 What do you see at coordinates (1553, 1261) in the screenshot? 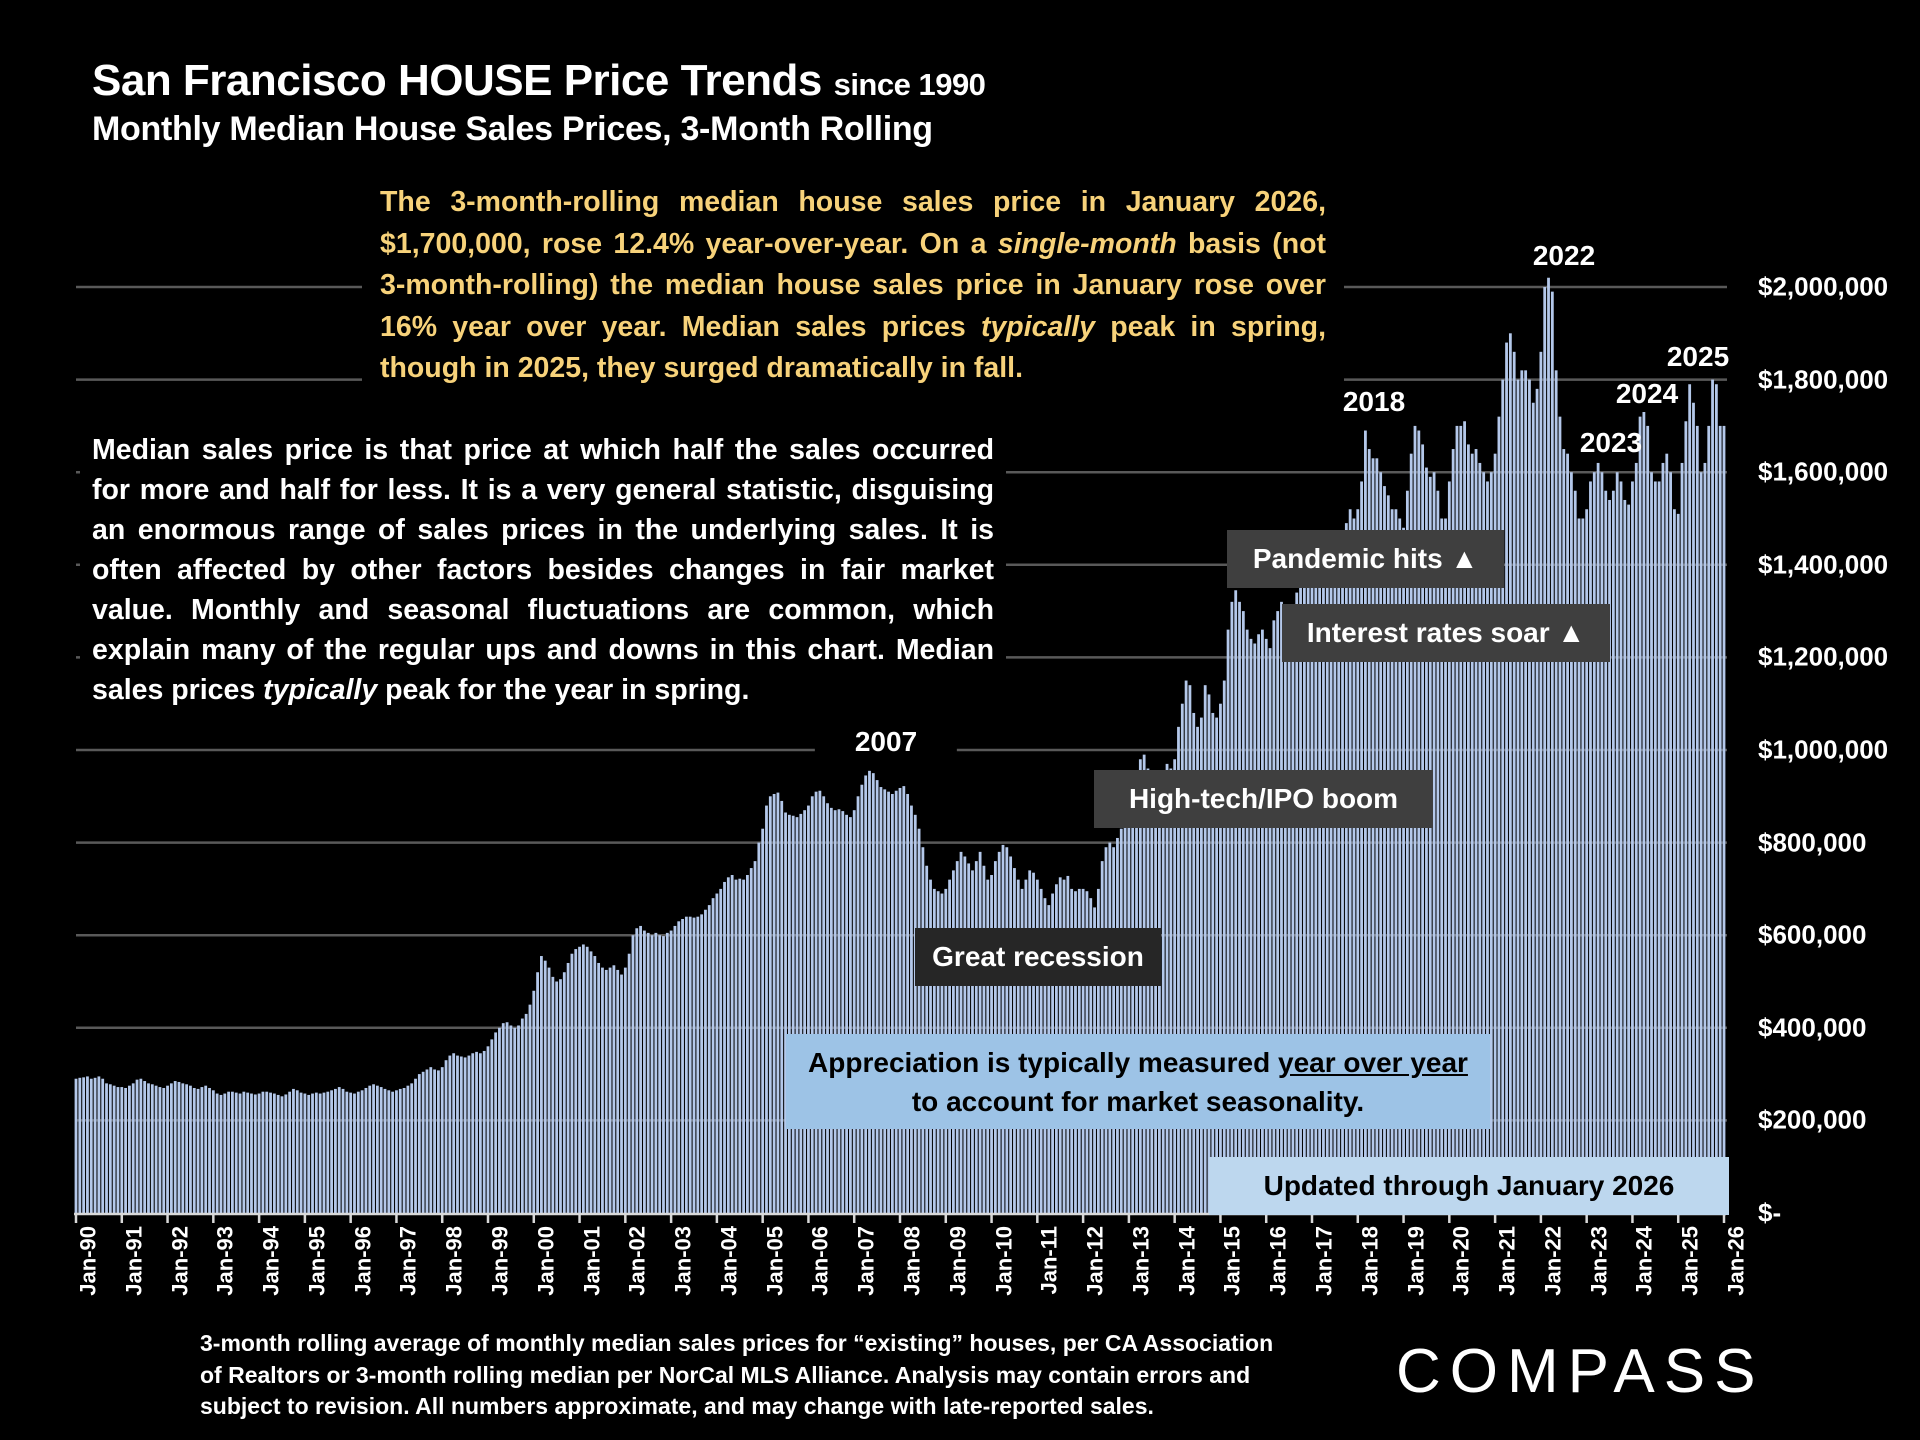
I see `x-tick-label: Jan-22` at bounding box center [1553, 1261].